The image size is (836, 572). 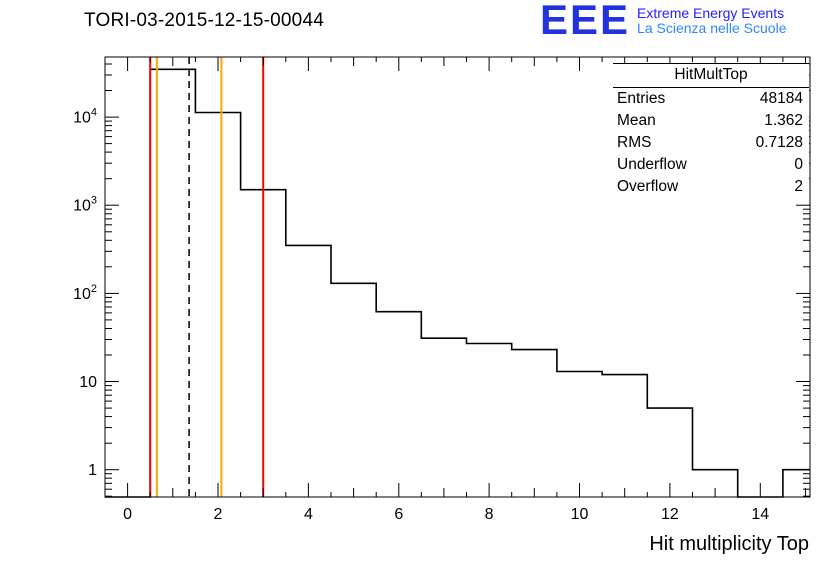 I want to click on logo-line2: La Scienza nelle Scuole, so click(x=712, y=28).